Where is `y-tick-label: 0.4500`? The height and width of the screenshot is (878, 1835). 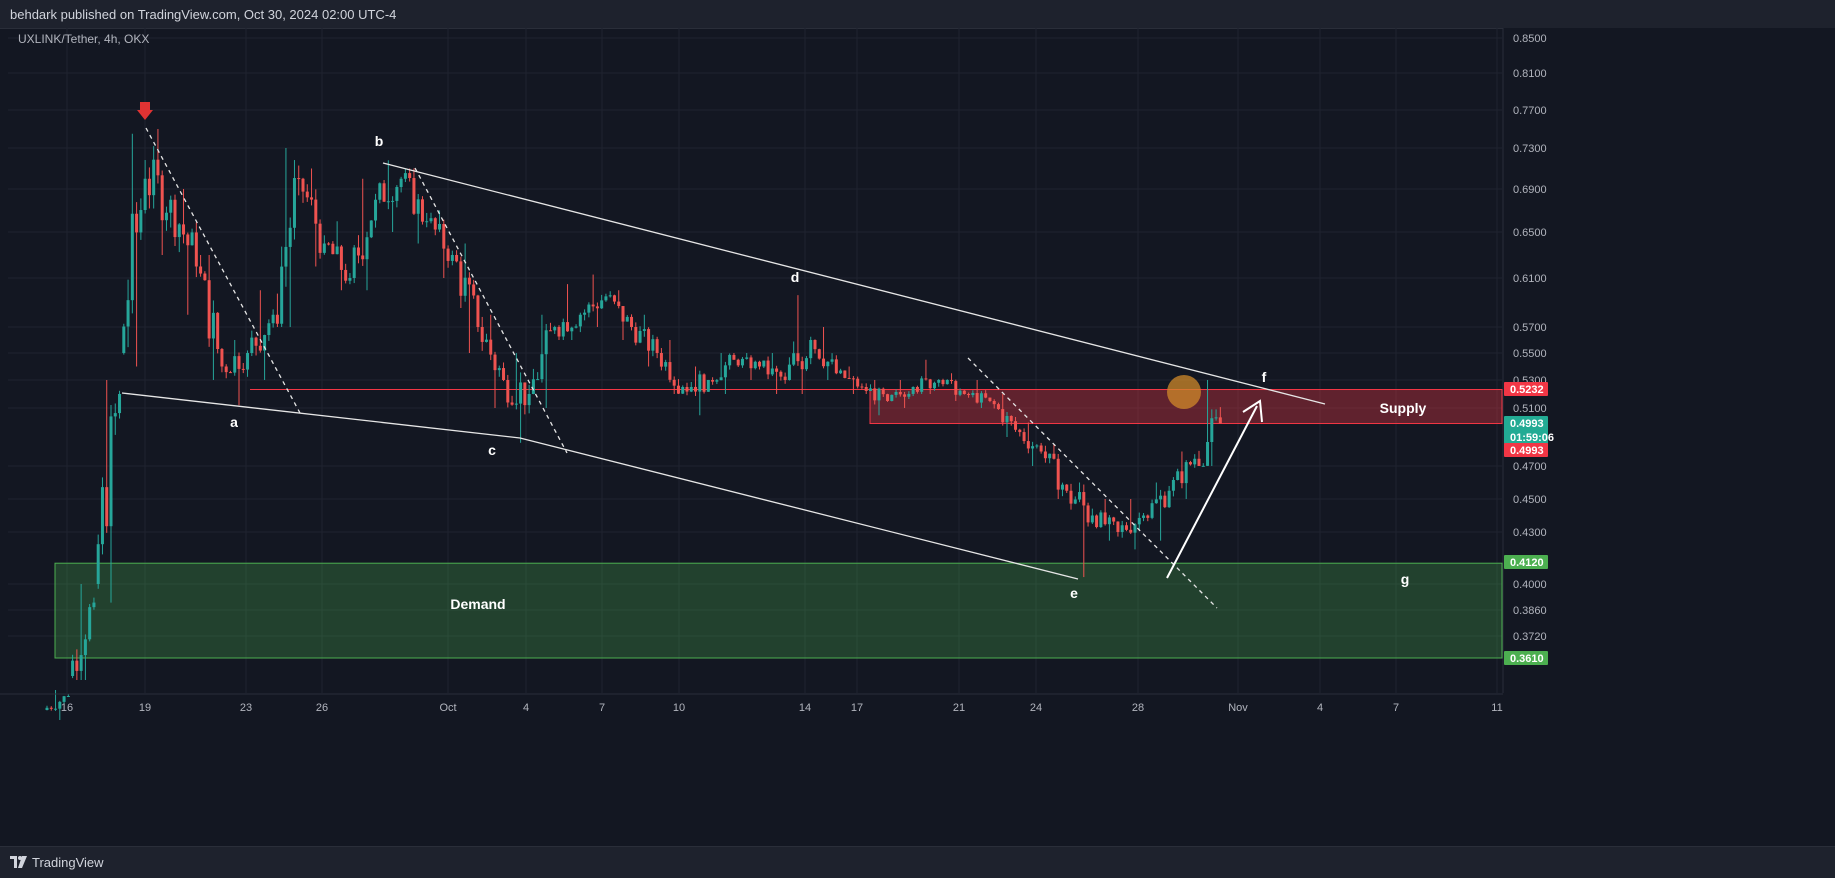 y-tick-label: 0.4500 is located at coordinates (1530, 500).